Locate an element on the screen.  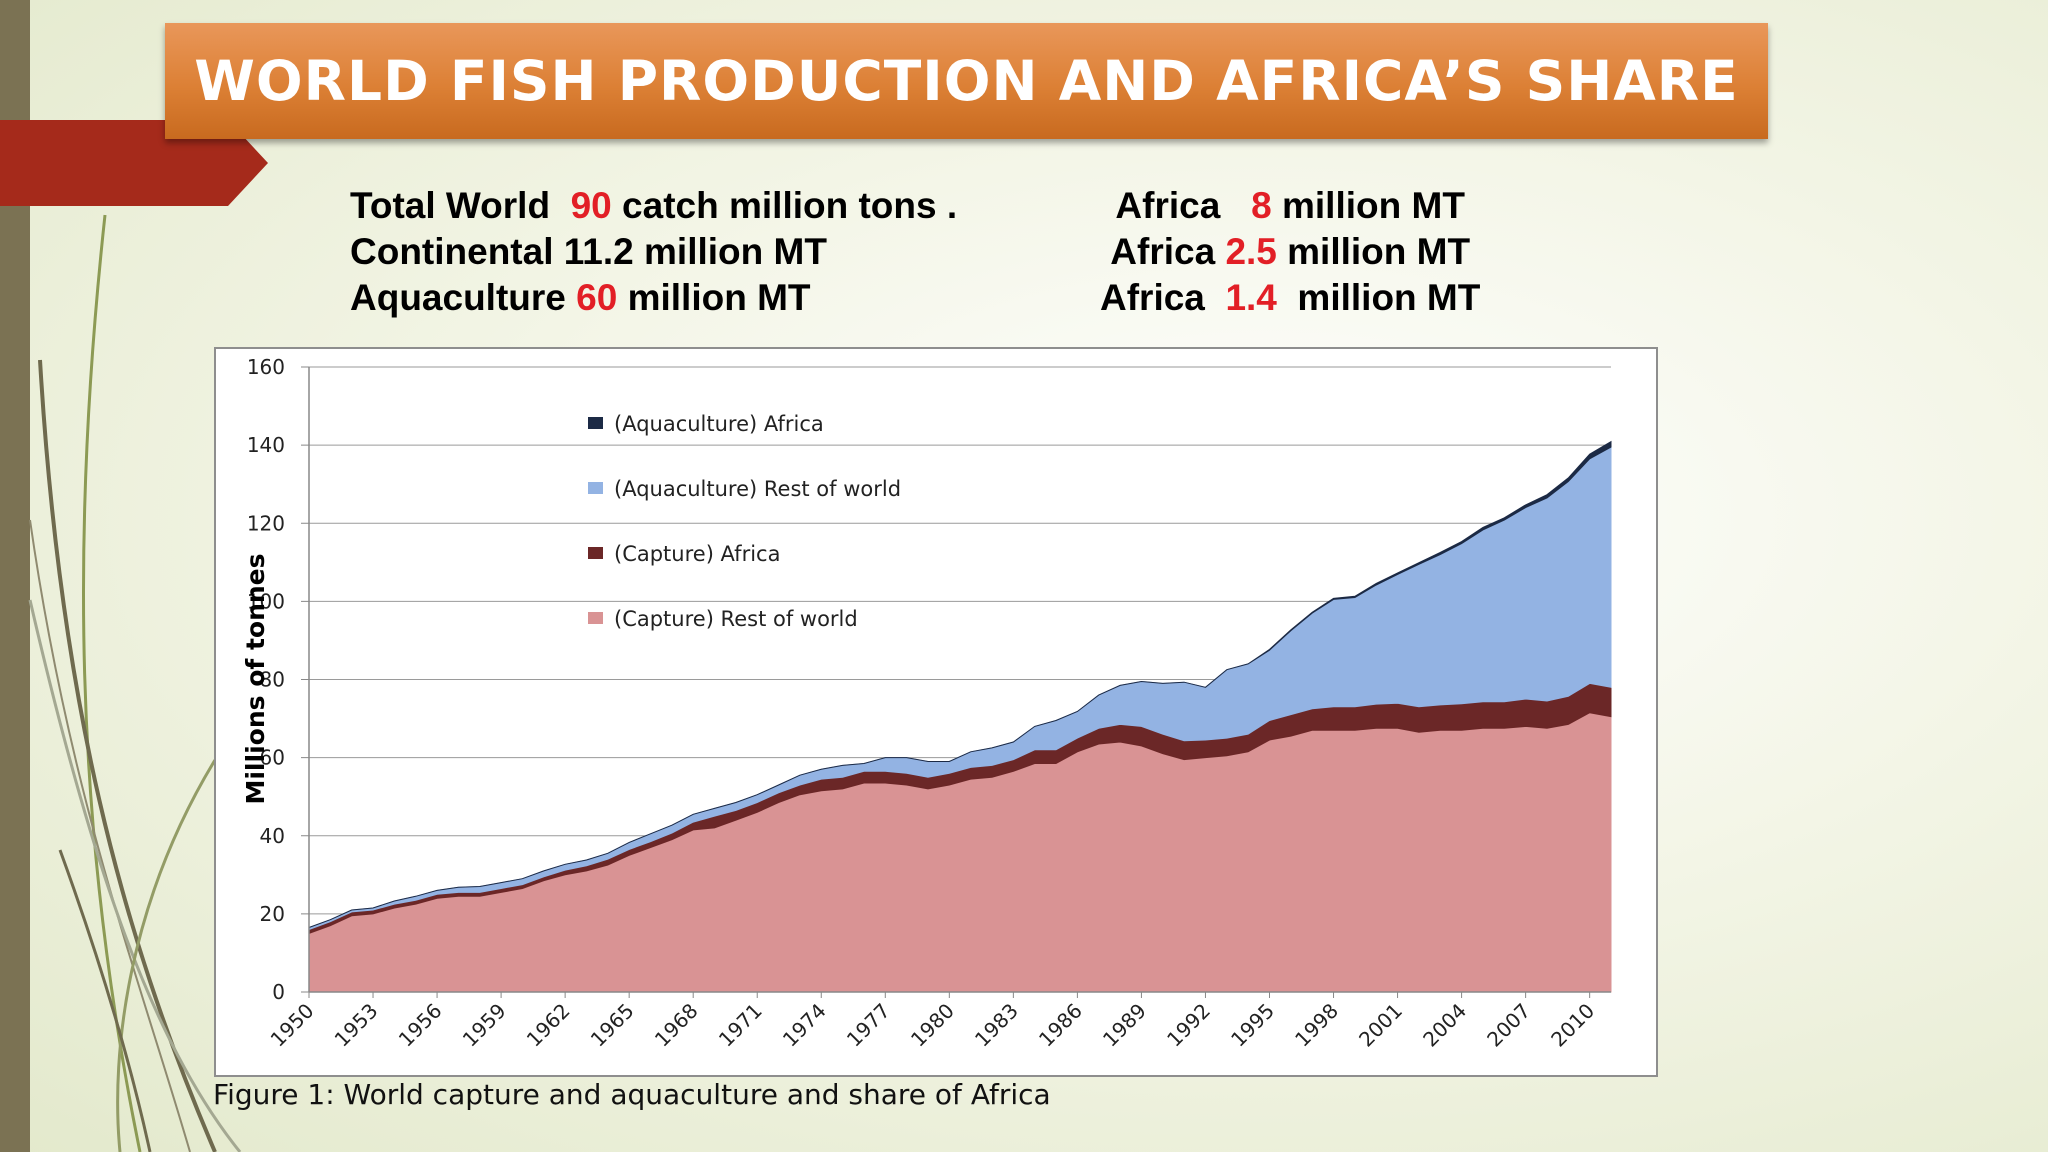
decorative-stems is located at coordinates (135, 683).